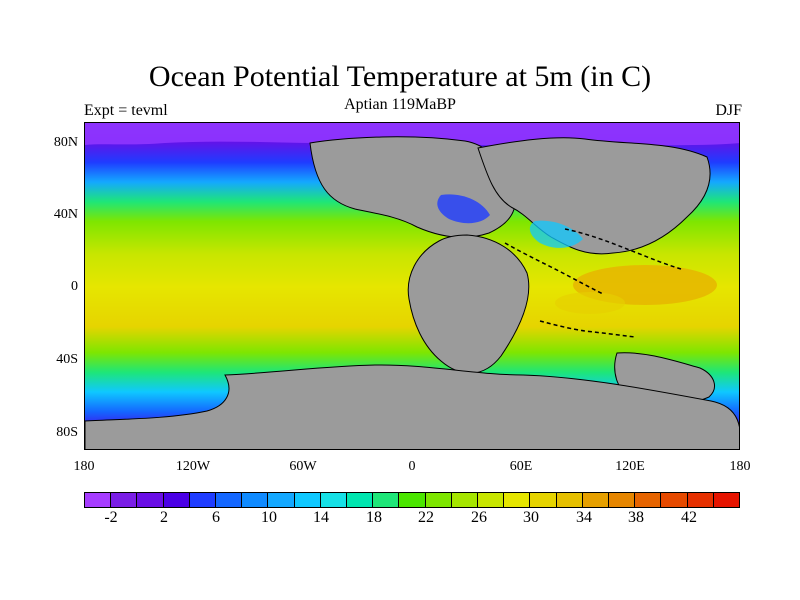 The image size is (800, 600). What do you see at coordinates (84, 466) in the screenshot?
I see `lon-tick-180-left: 180` at bounding box center [84, 466].